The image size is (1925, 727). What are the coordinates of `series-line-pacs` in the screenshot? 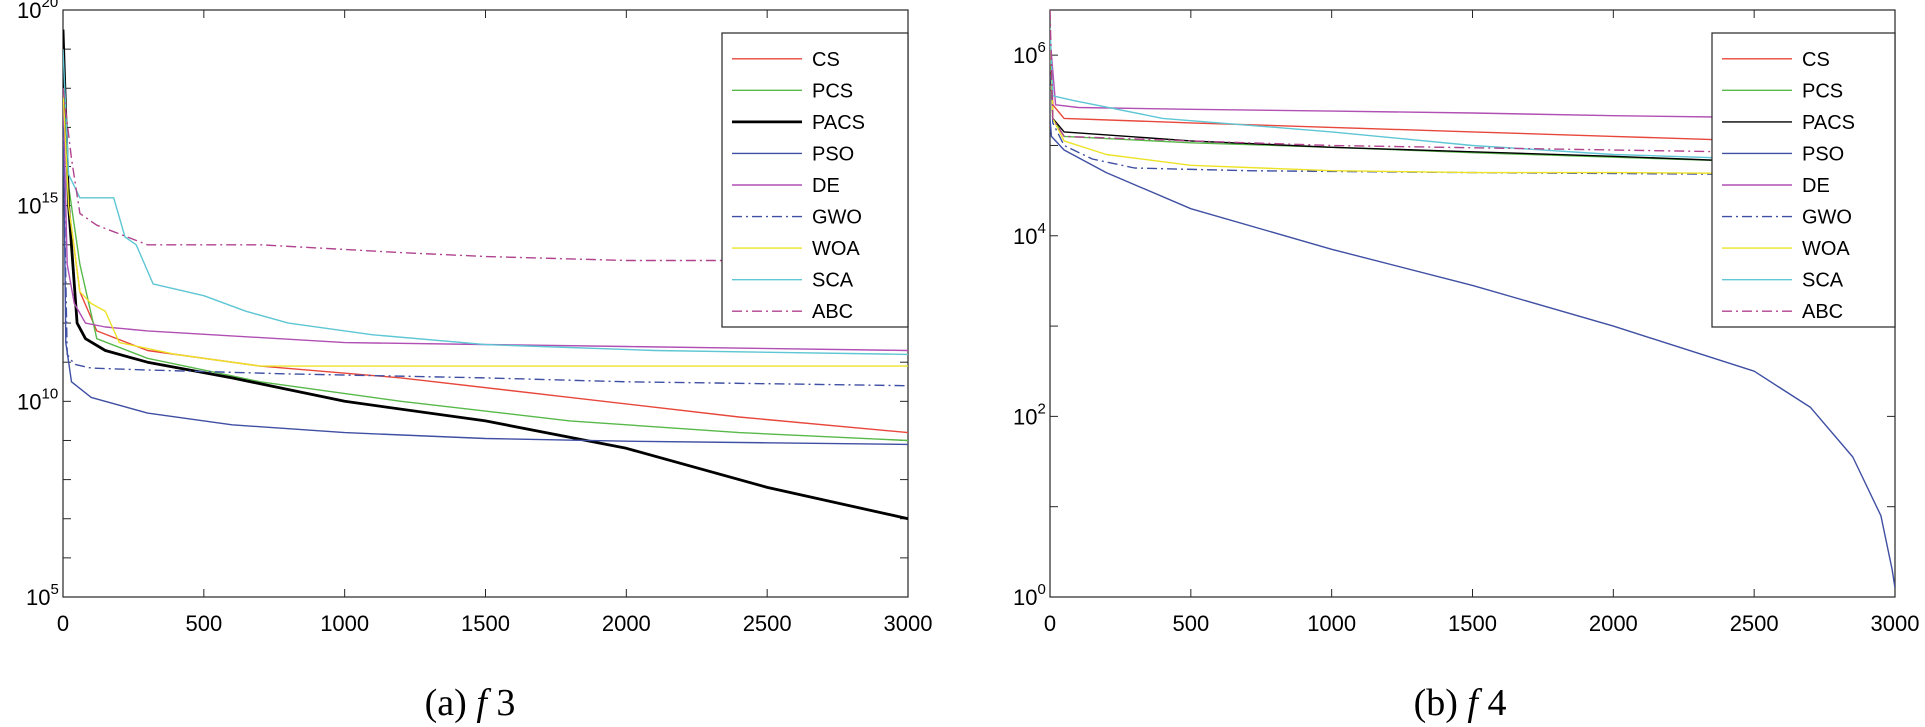 It's located at (1472, 107).